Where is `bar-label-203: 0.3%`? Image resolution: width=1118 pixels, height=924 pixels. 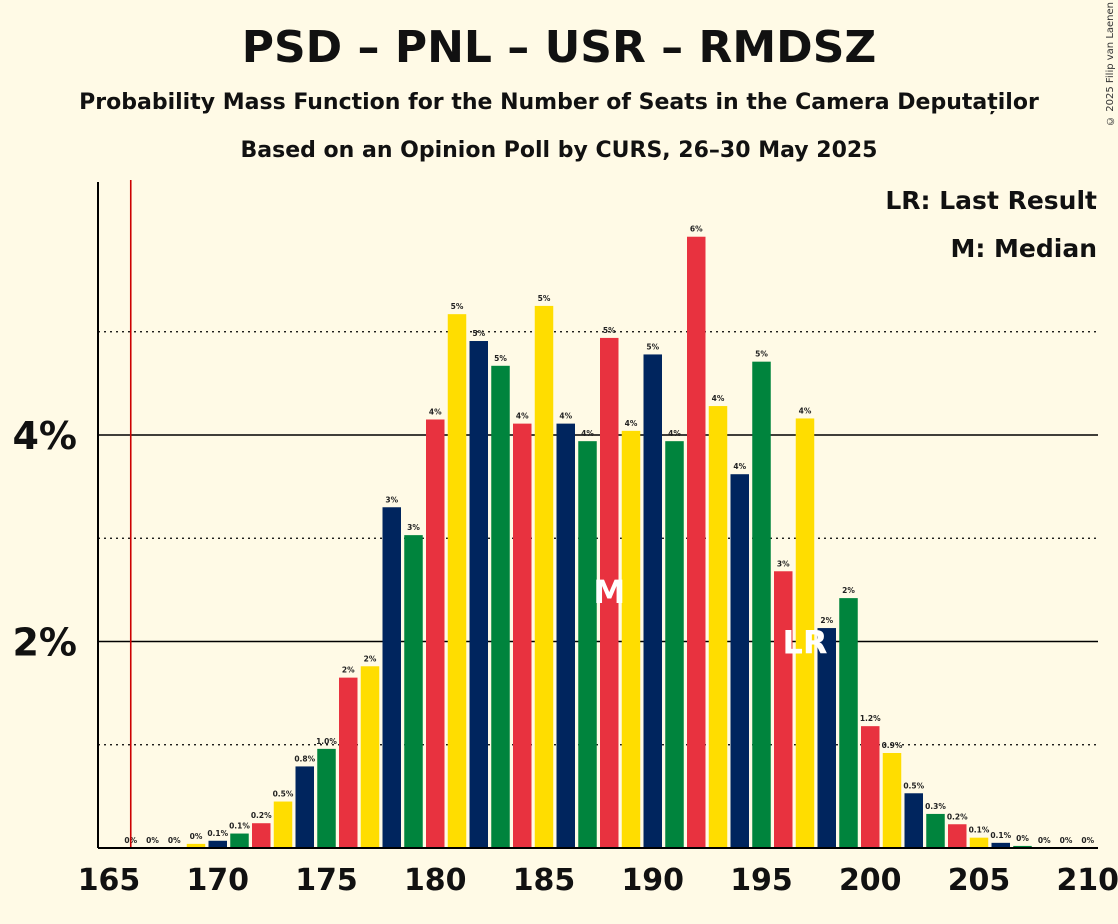 bar-label-203: 0.3% is located at coordinates (935, 806).